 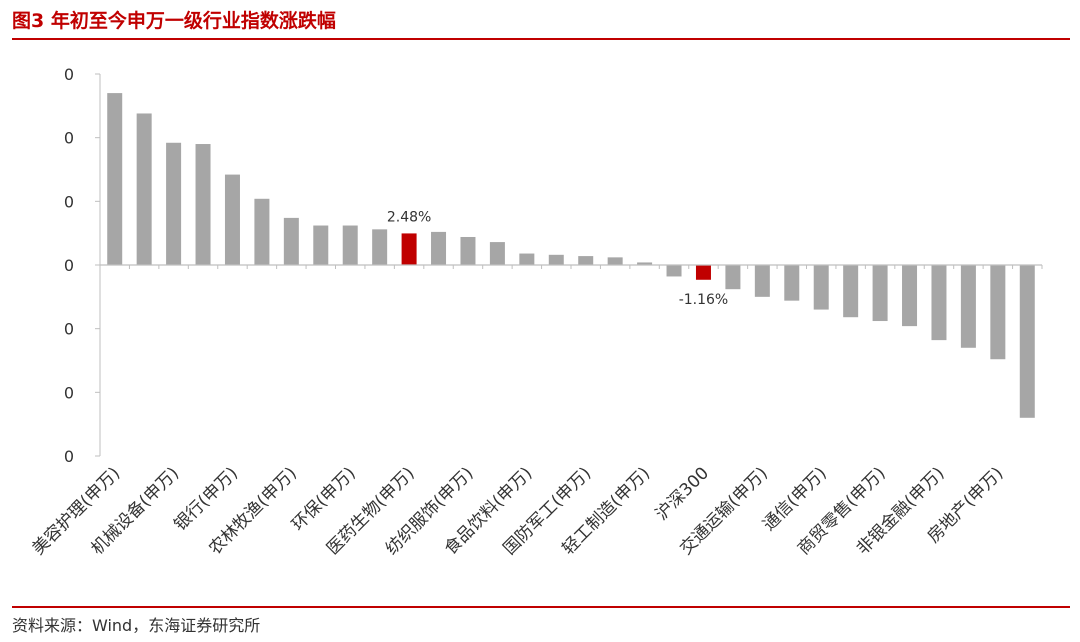 What do you see at coordinates (82, 265) in the screenshot?
I see `y-axis: 0 0 0 0 0 0 0` at bounding box center [82, 265].